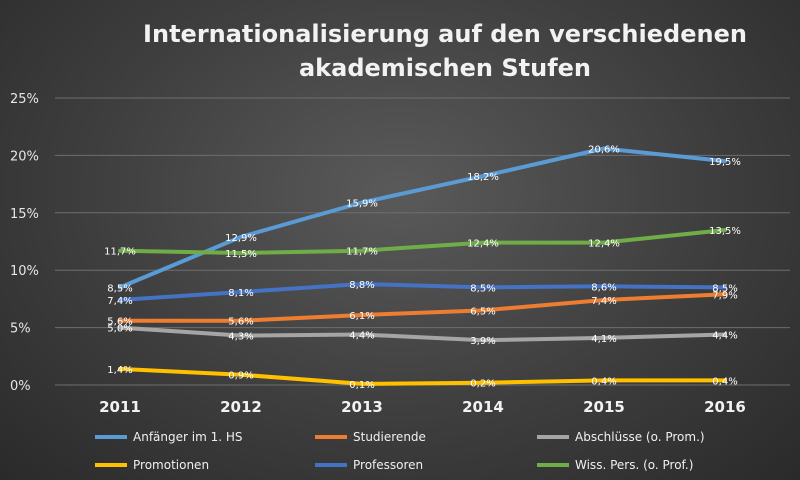 The width and height of the screenshot is (800, 480). I want to click on data-label: 1,4%, so click(119, 370).